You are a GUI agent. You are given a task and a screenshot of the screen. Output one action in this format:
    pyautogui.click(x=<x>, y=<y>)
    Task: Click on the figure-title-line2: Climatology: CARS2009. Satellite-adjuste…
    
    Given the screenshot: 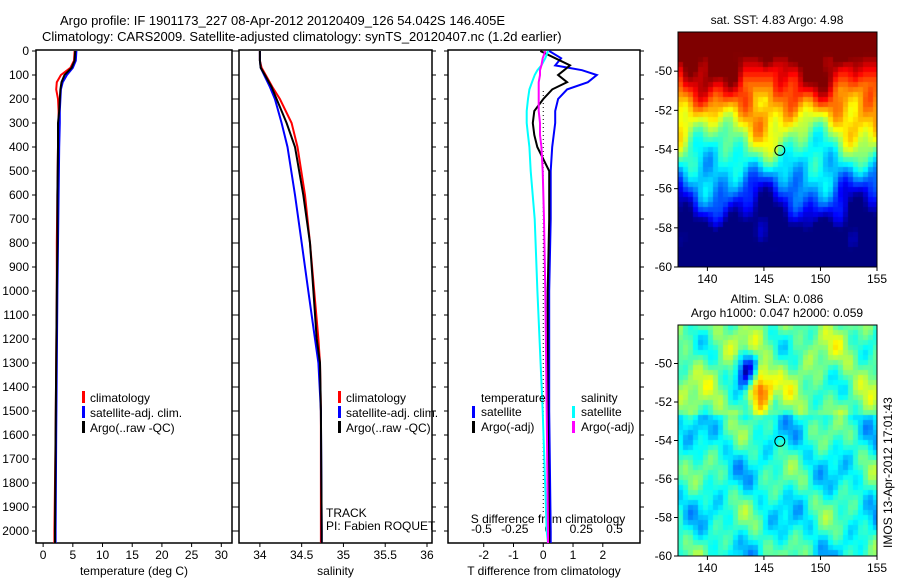 What is the action you would take?
    pyautogui.click(x=302, y=36)
    